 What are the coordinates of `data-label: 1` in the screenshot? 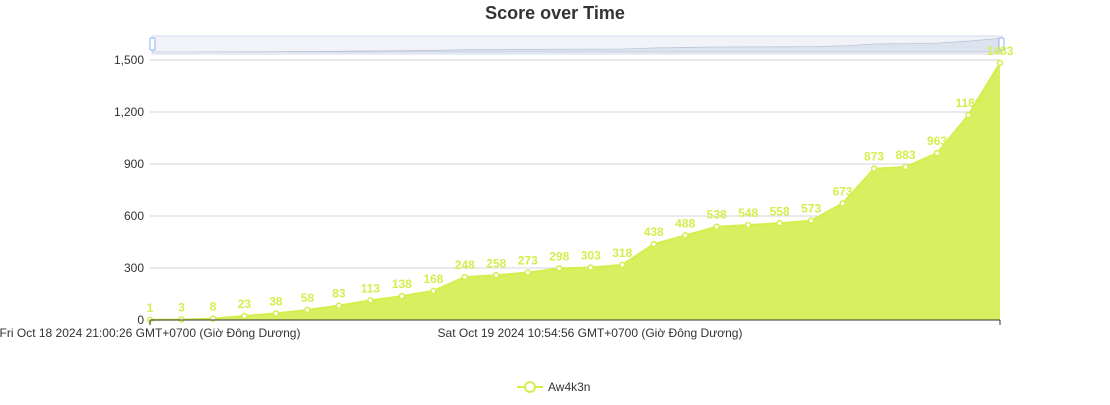 It's located at (150, 308).